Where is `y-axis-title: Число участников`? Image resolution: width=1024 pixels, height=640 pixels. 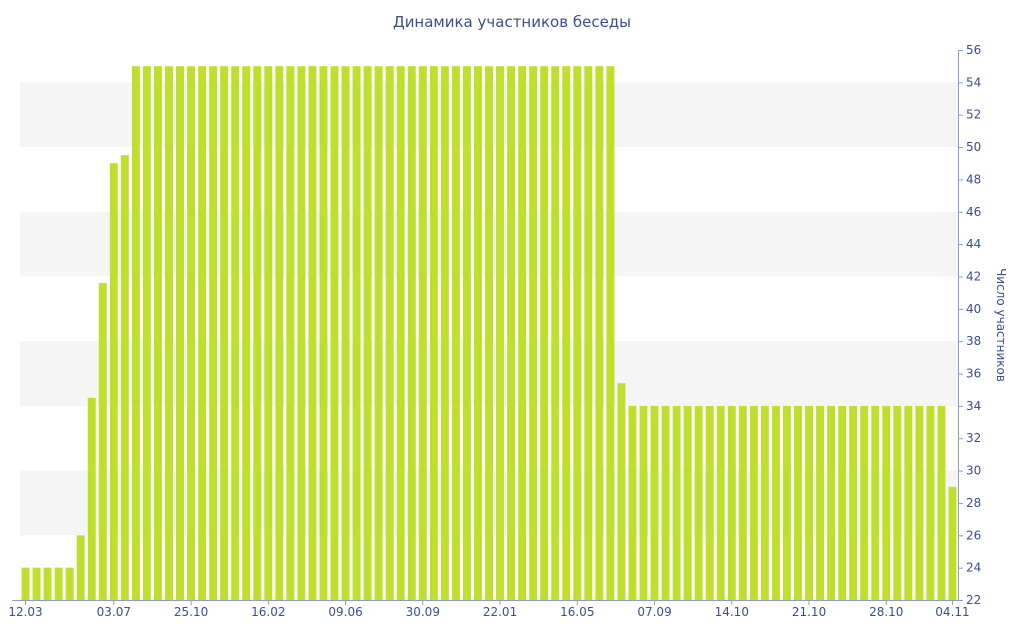
y-axis-title: Число участников is located at coordinates (1001, 325).